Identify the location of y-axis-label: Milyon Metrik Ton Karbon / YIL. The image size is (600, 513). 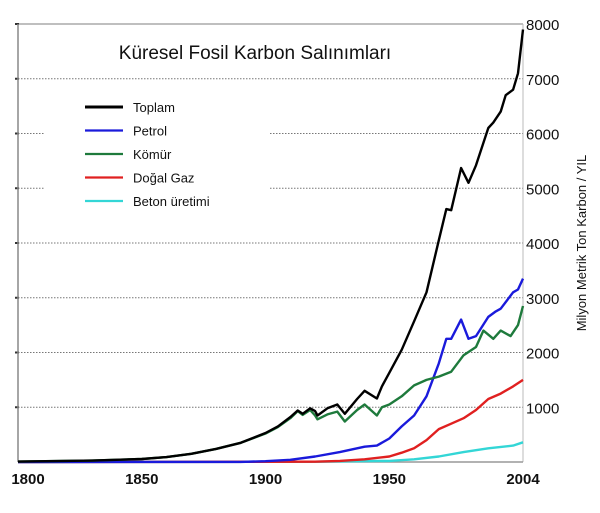
(581, 243).